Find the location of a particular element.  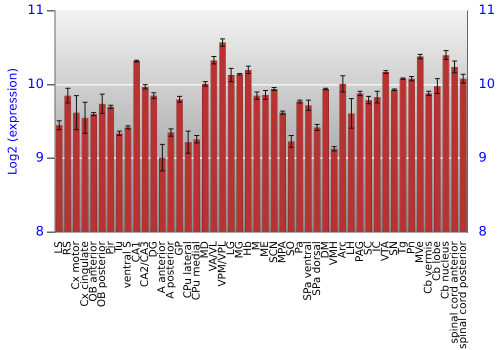

y2-tick-label: 8 is located at coordinates (482, 232).